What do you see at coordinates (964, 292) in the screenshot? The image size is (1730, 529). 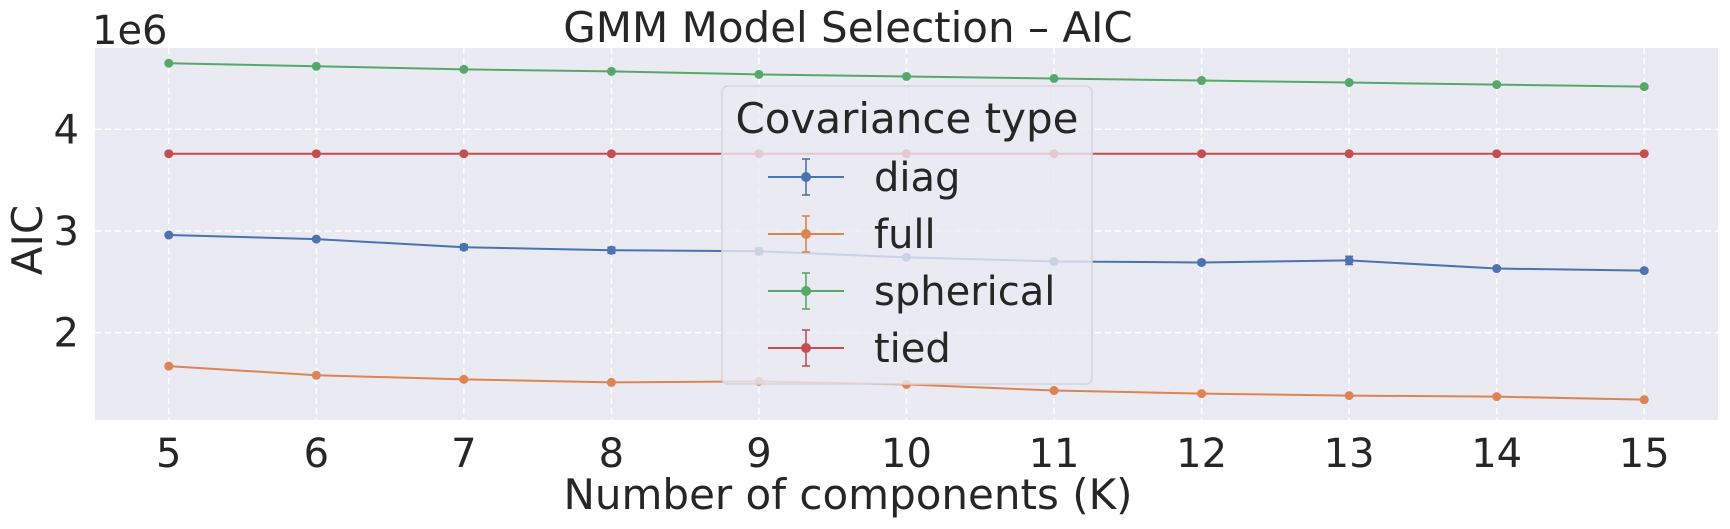 I see `legend-label: spherical` at bounding box center [964, 292].